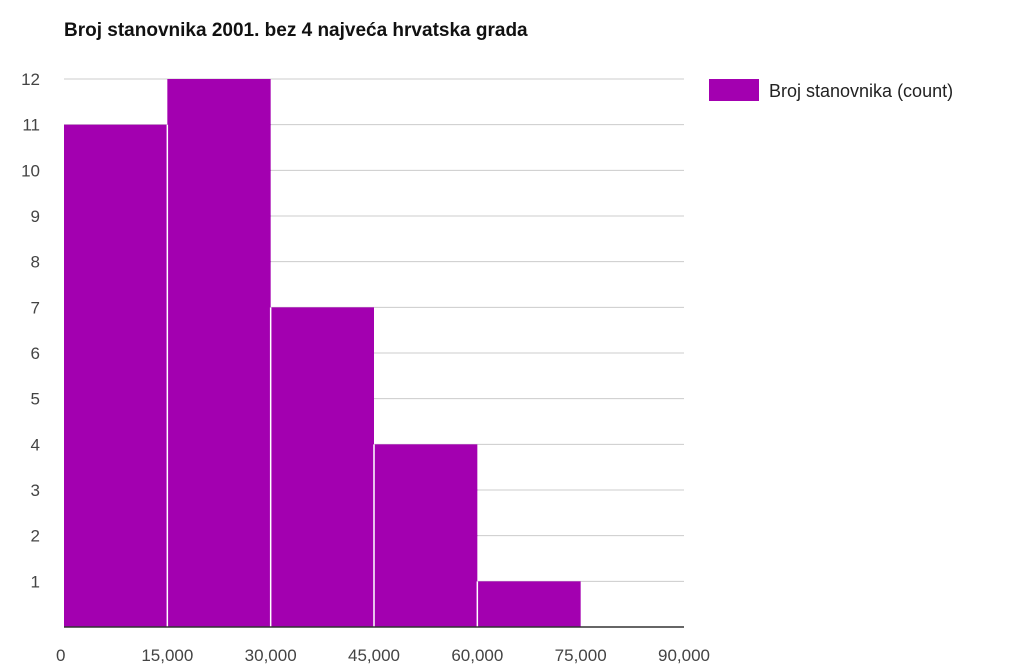 Image resolution: width=1030 pixels, height=668 pixels. I want to click on y-tick-label: 8, so click(35, 262).